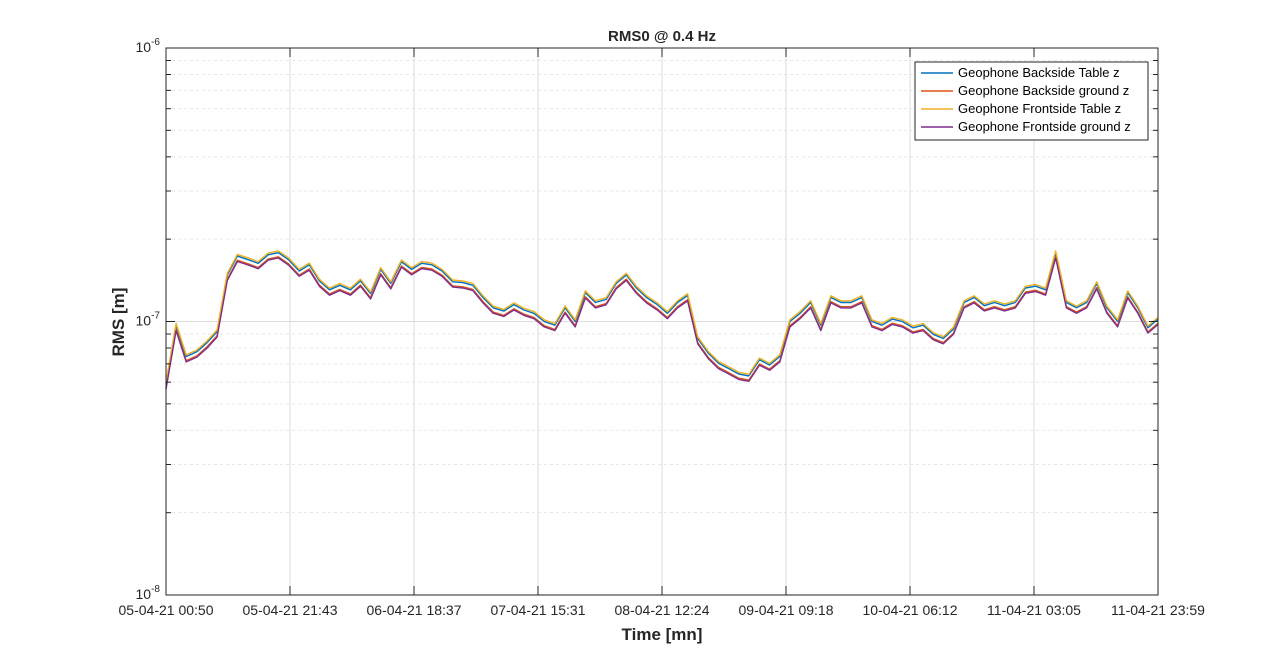 Image resolution: width=1280 pixels, height=669 pixels. I want to click on y-tick-label: 10⁻⁷, so click(148, 320).